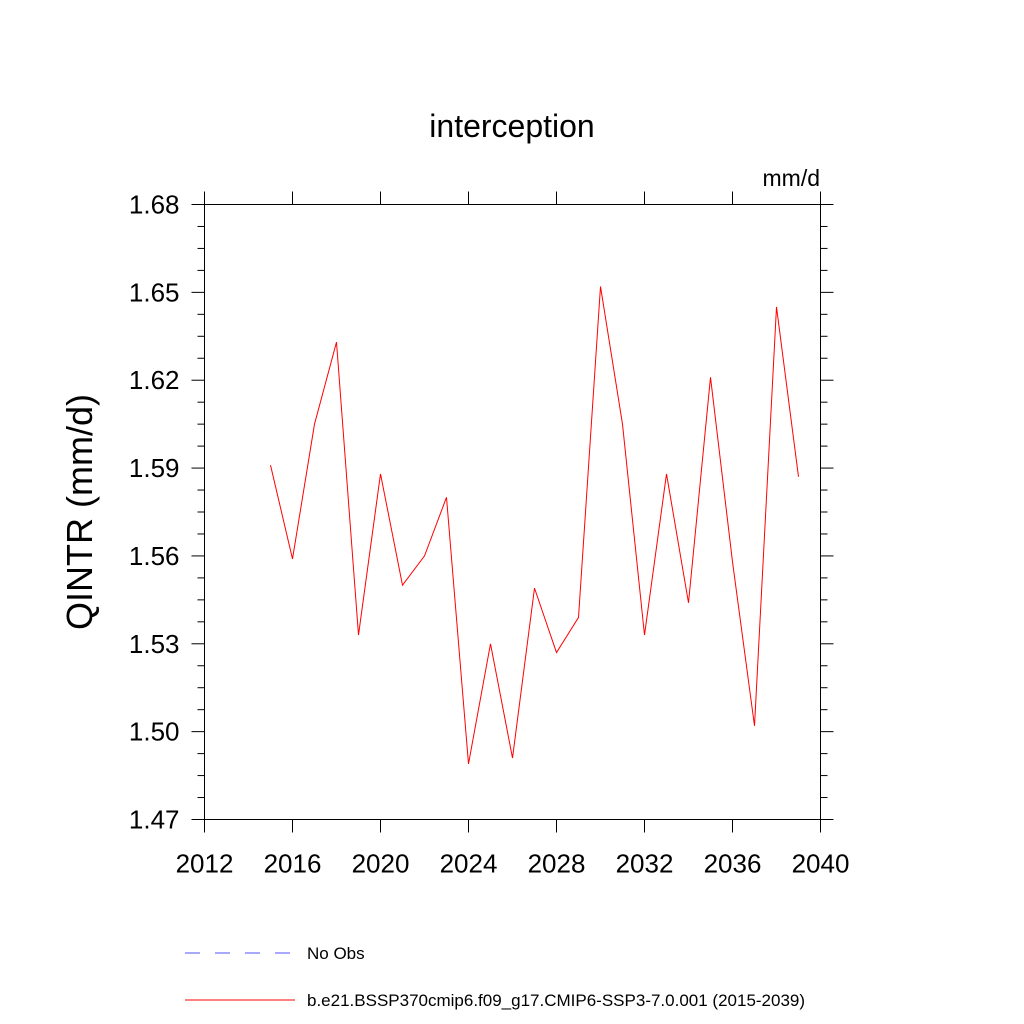 Image resolution: width=1024 pixels, height=1024 pixels. What do you see at coordinates (205, 864) in the screenshot?
I see `x-tick-label: 2012` at bounding box center [205, 864].